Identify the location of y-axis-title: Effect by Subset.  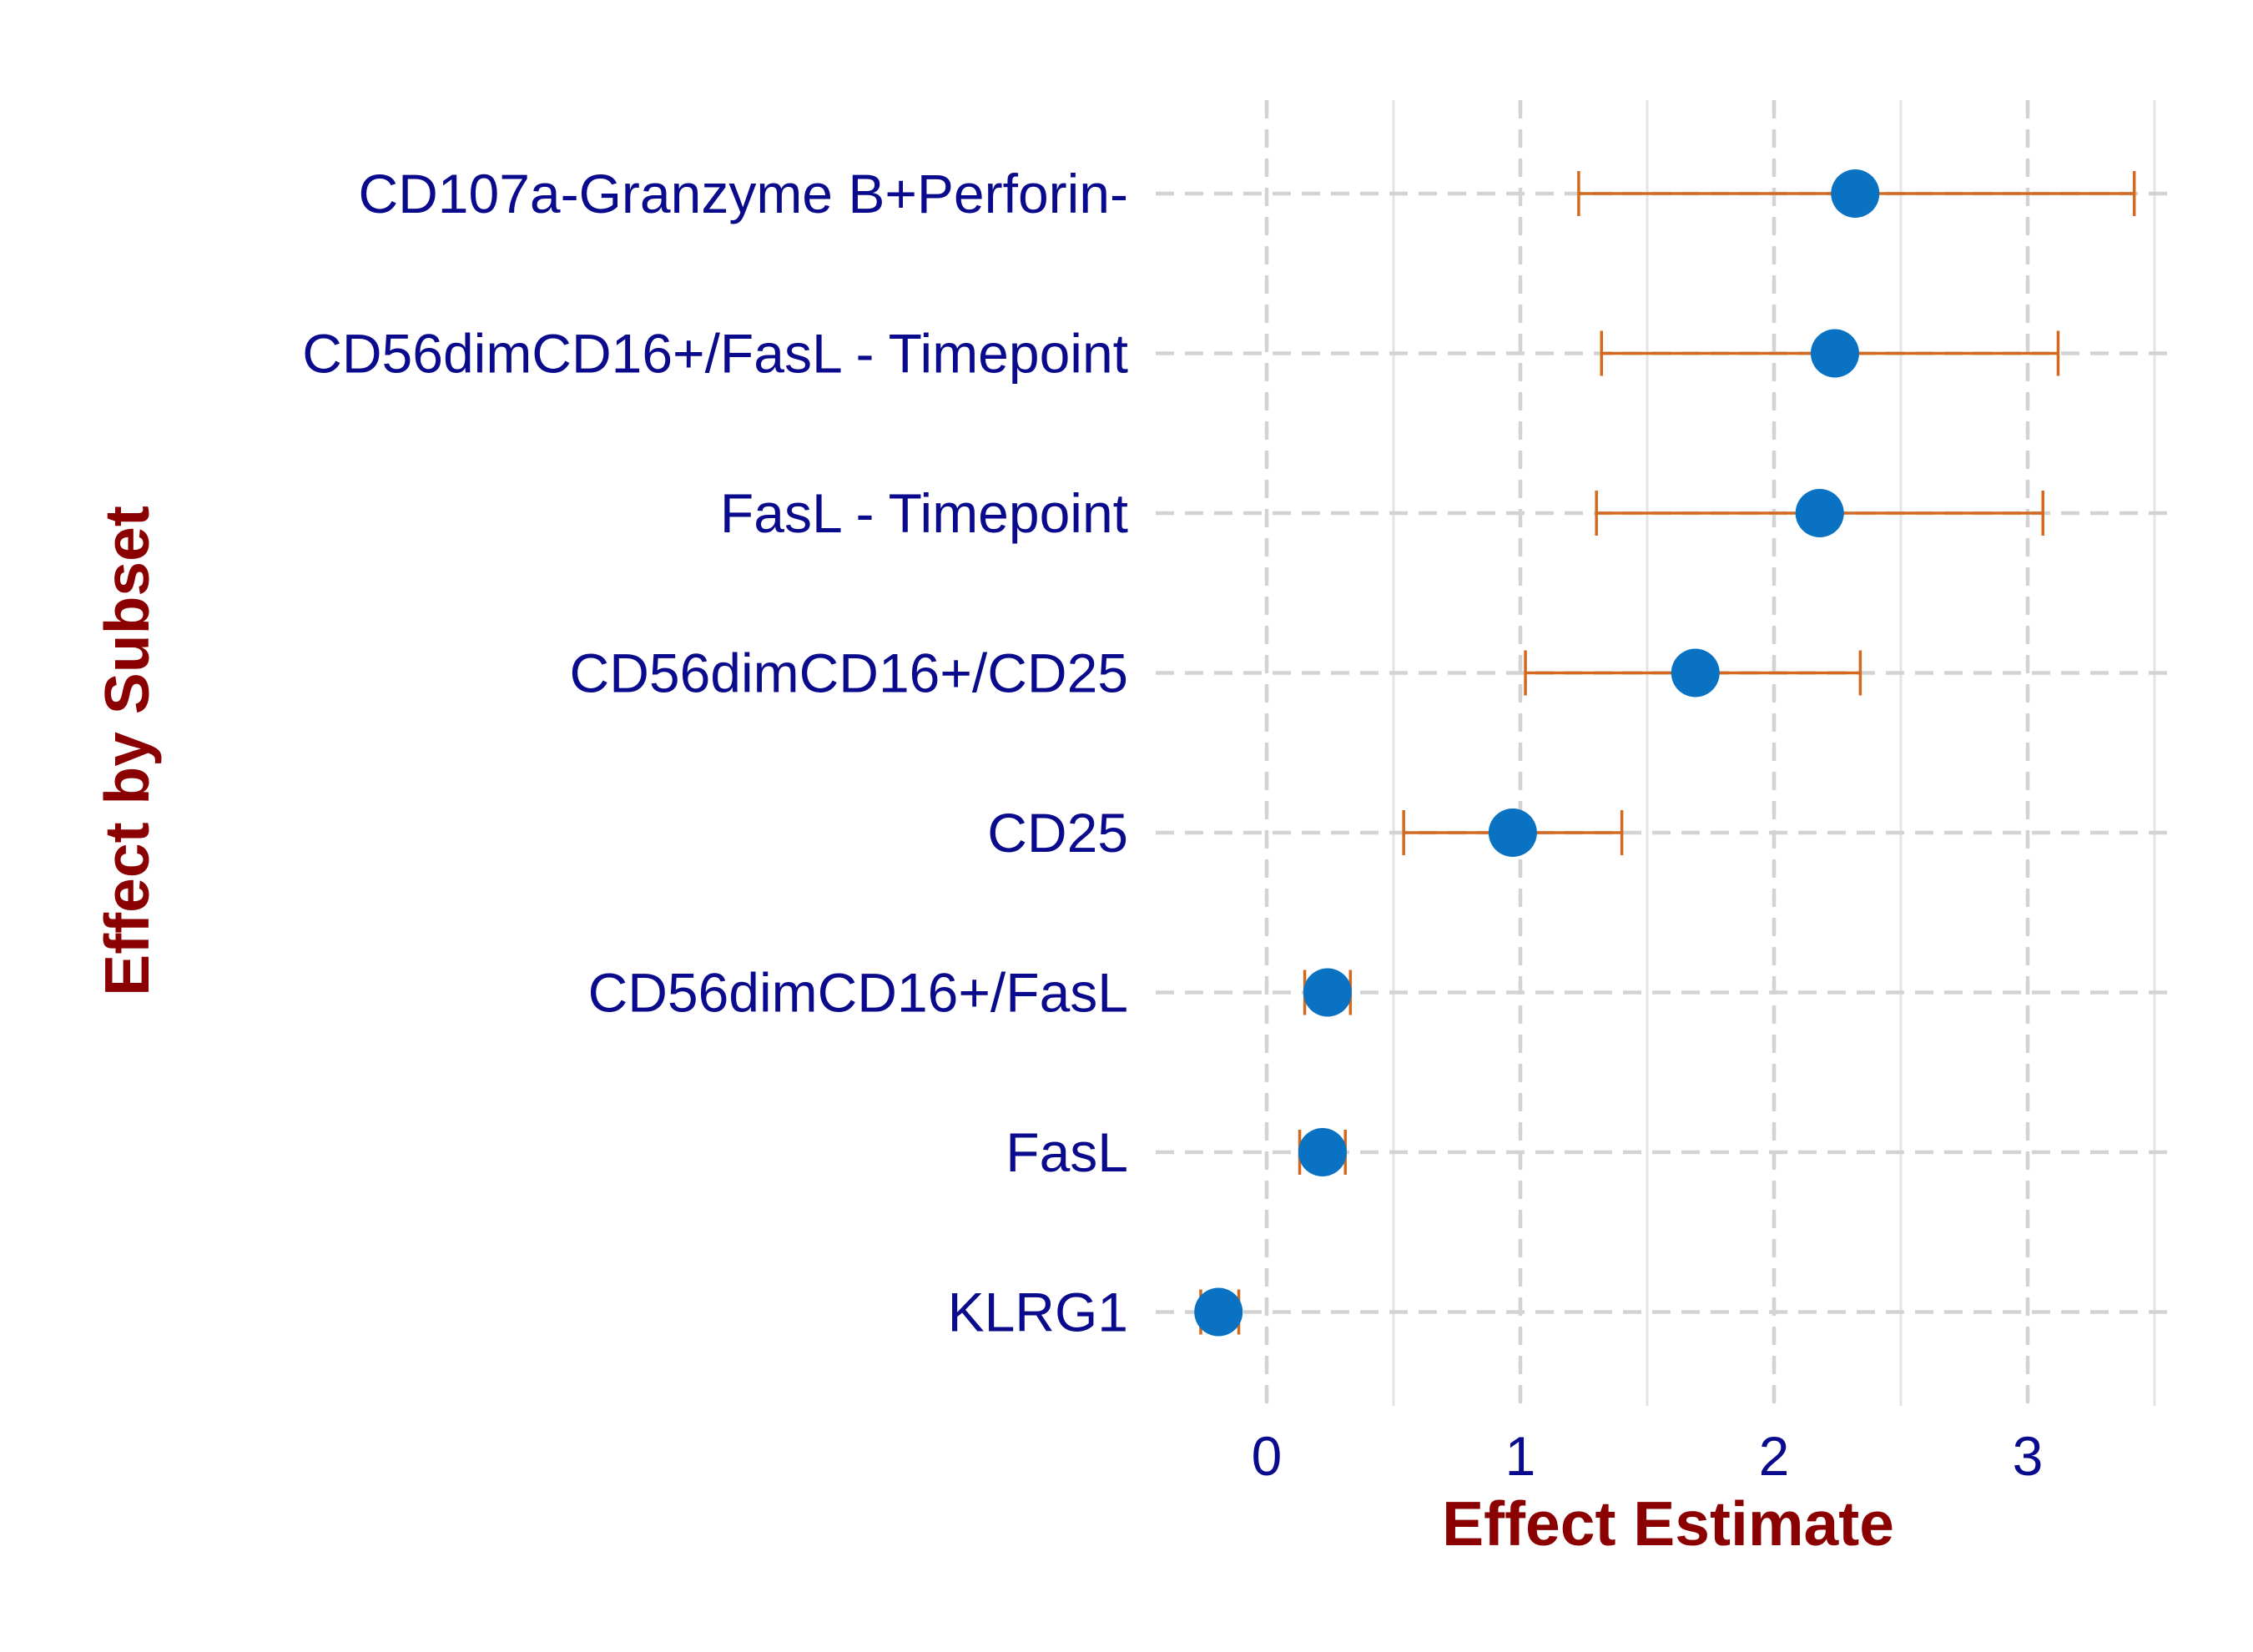
(127, 751).